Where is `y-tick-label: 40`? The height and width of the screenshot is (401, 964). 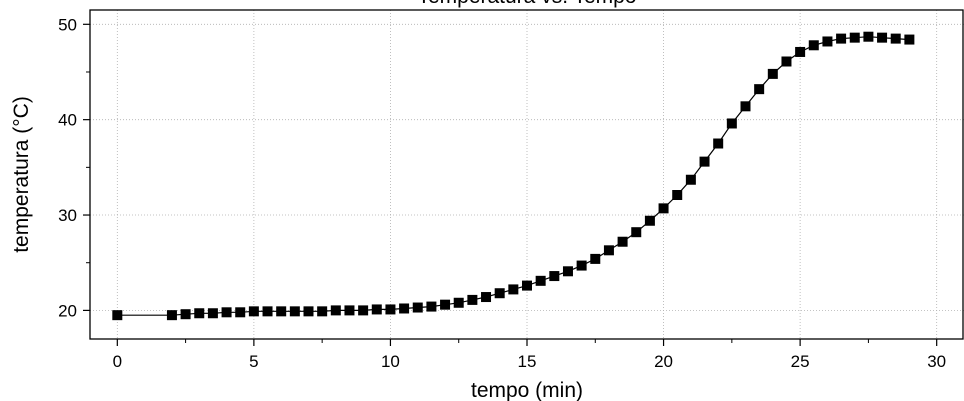
y-tick-label: 40 is located at coordinates (67, 120).